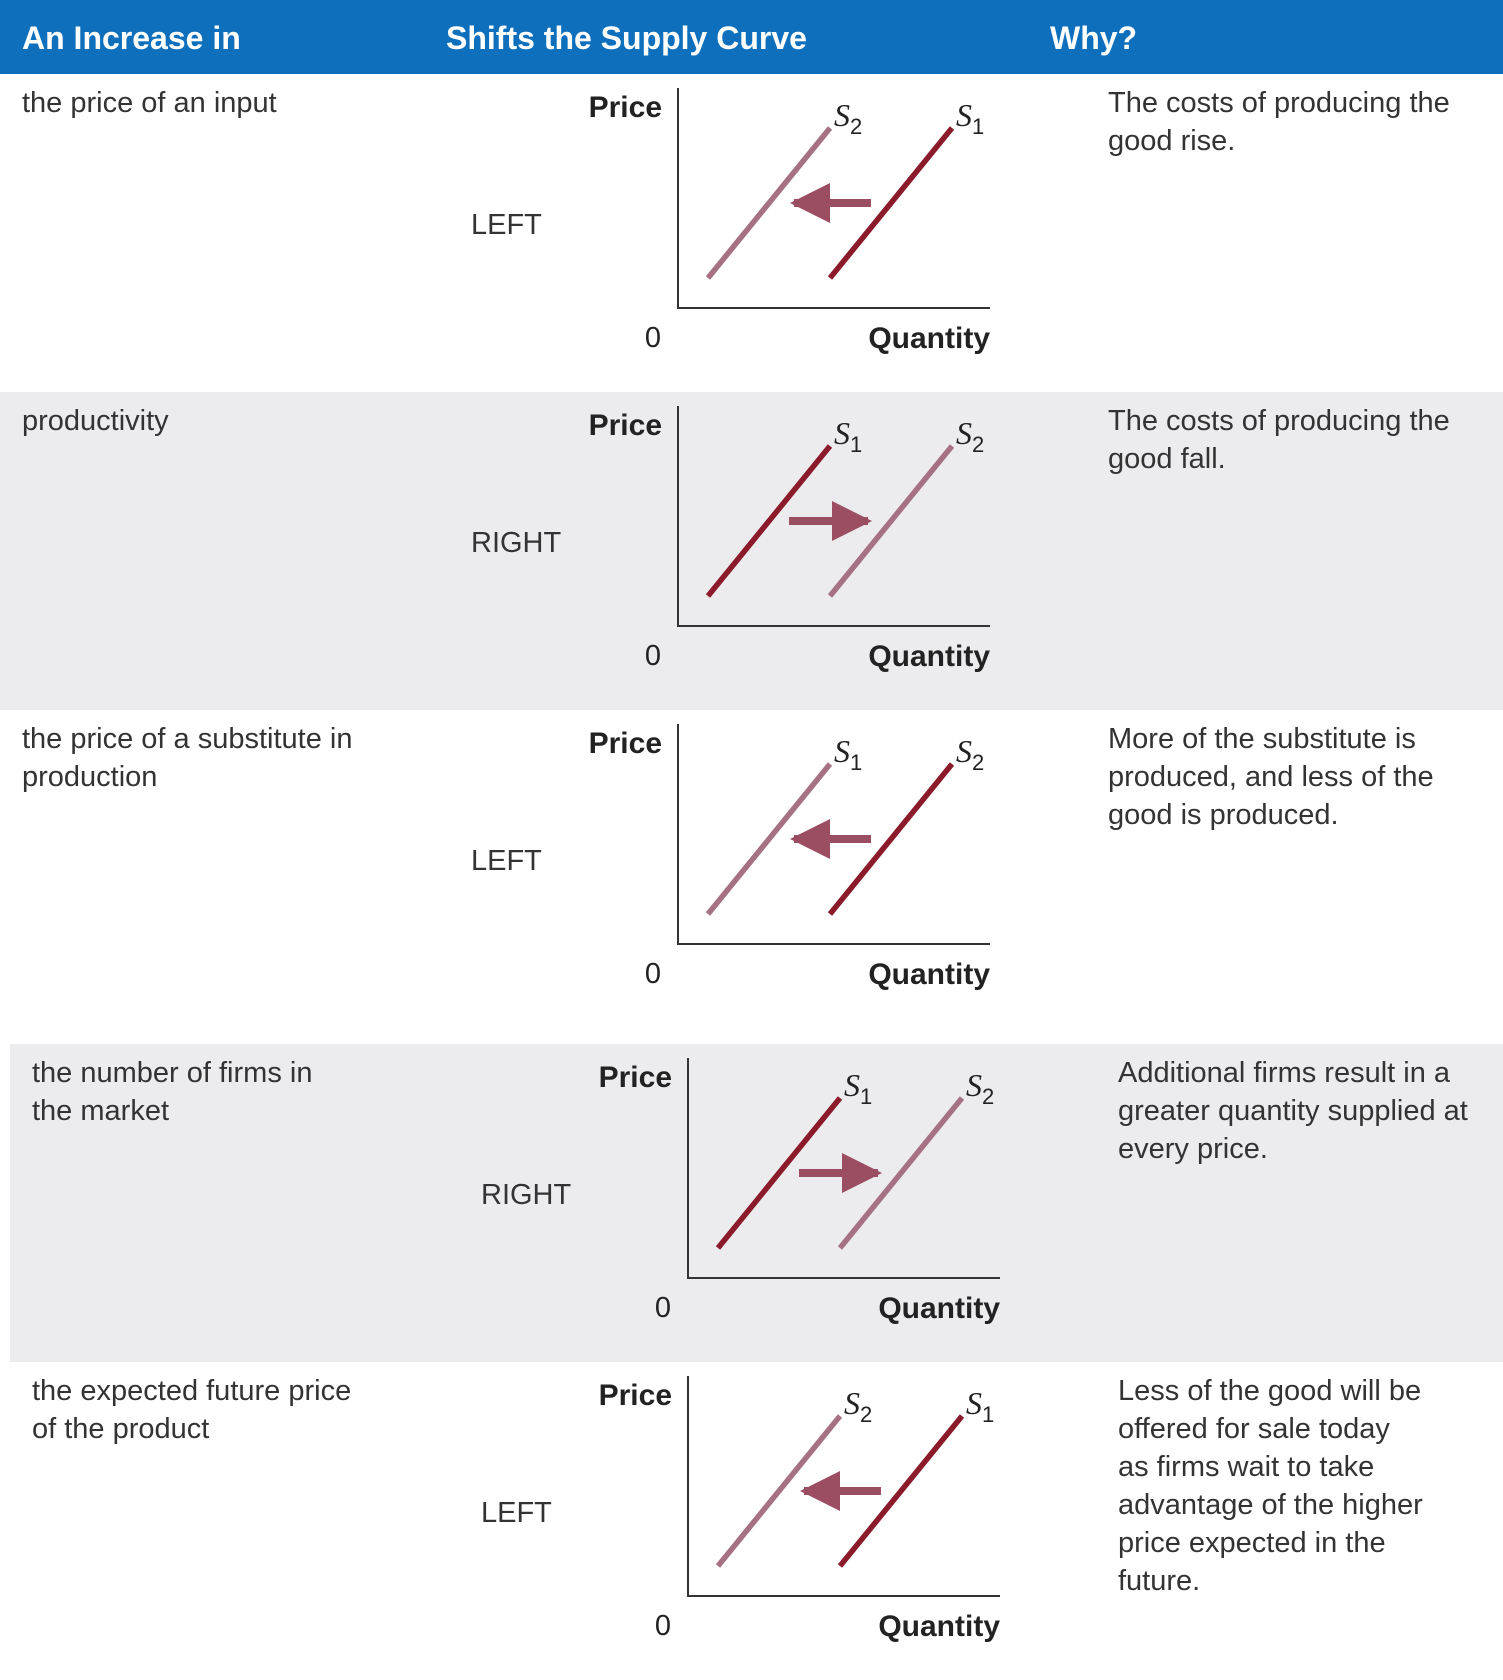 The image size is (1503, 1680). Describe the element at coordinates (1252, 1543) in the screenshot. I see `why-line: price expected in the` at that location.